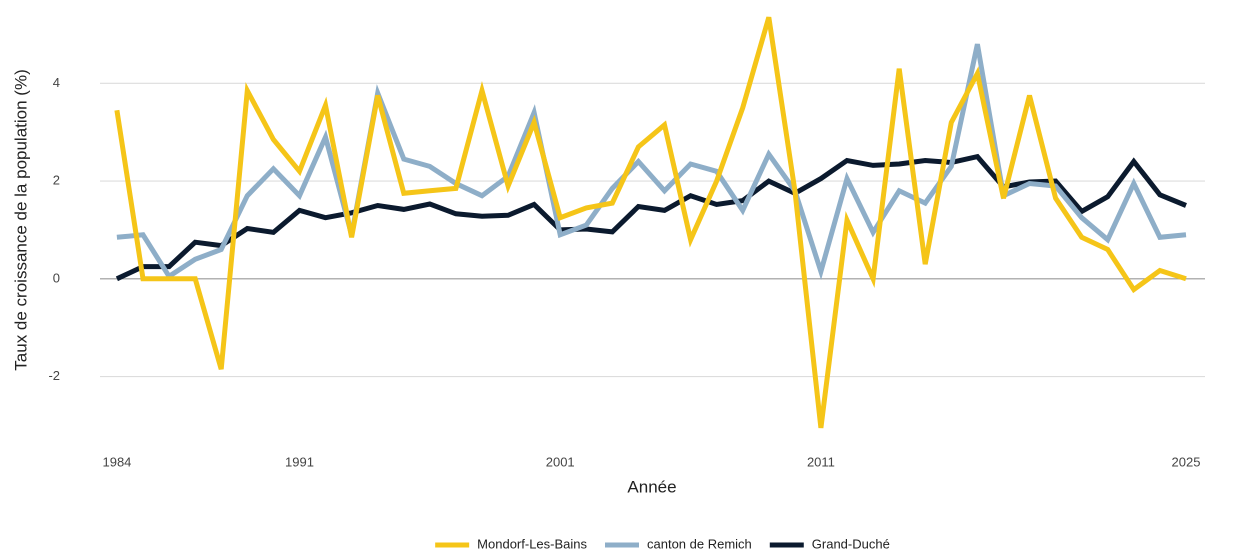 The image size is (1239, 553). I want to click on x-tick-label: 1991, so click(299, 461).